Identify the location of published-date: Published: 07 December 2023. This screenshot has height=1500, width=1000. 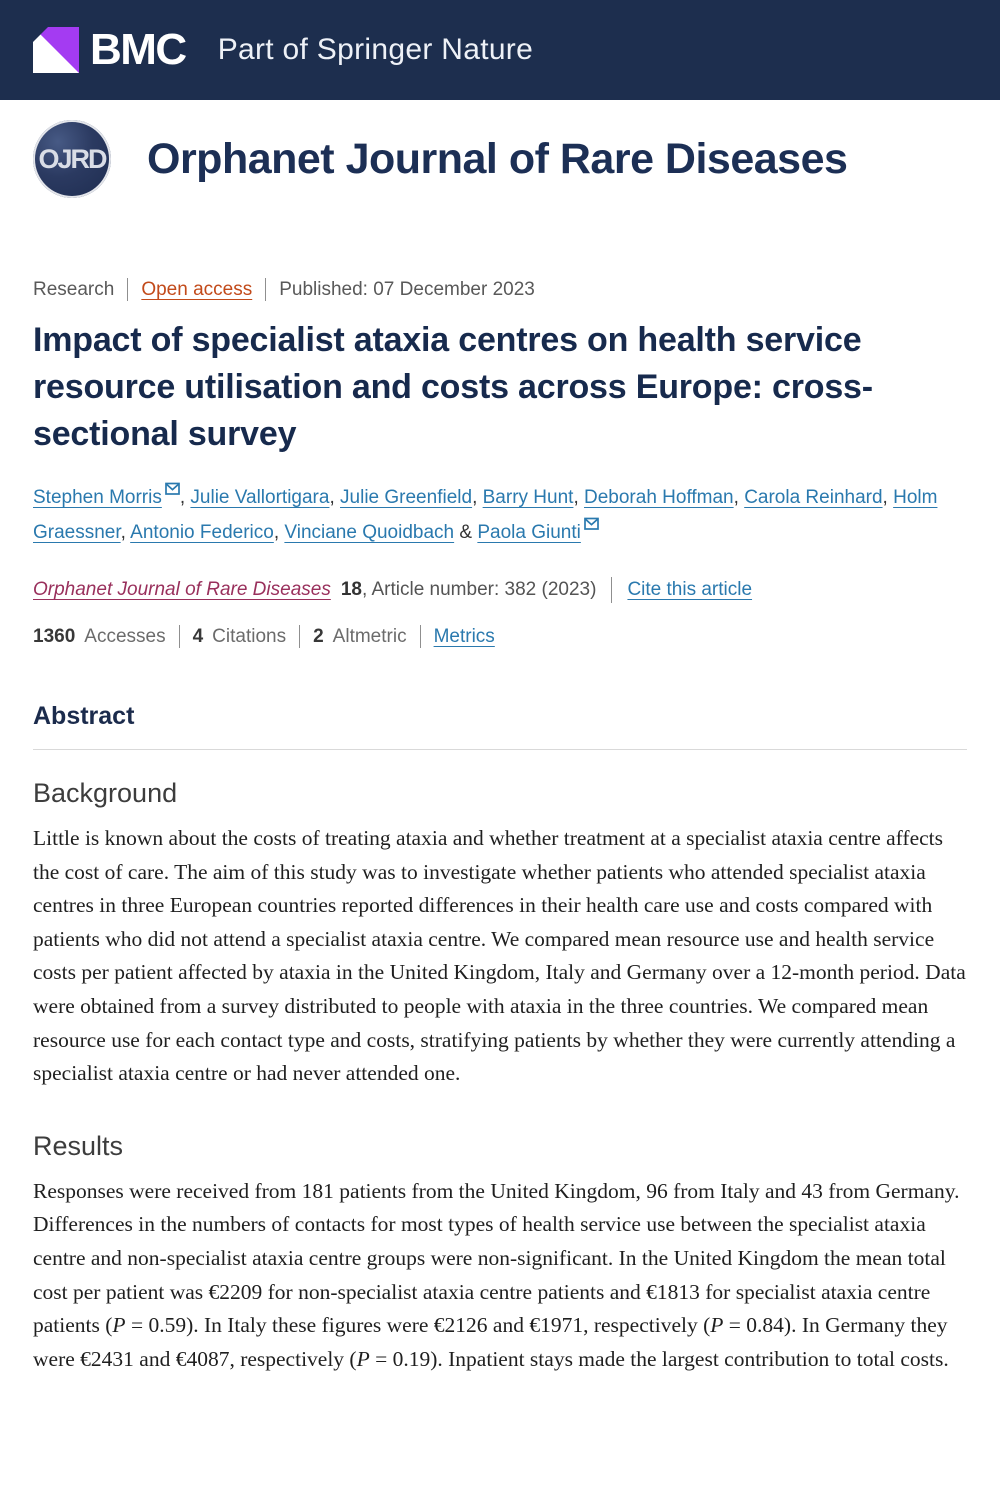
(407, 289).